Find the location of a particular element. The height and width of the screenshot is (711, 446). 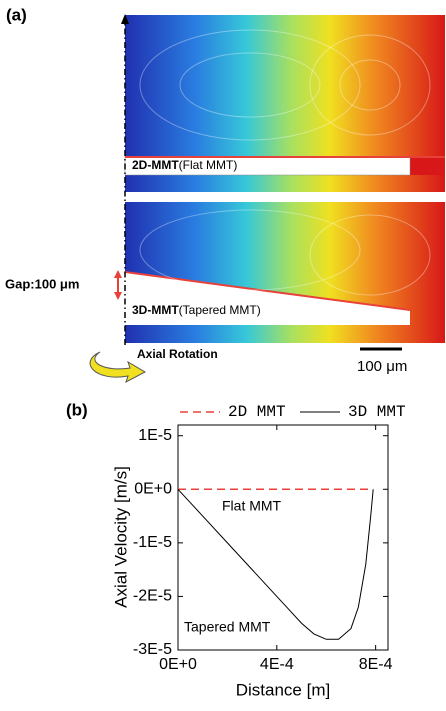

rotation-label: Axial Rotation is located at coordinates (177, 354).